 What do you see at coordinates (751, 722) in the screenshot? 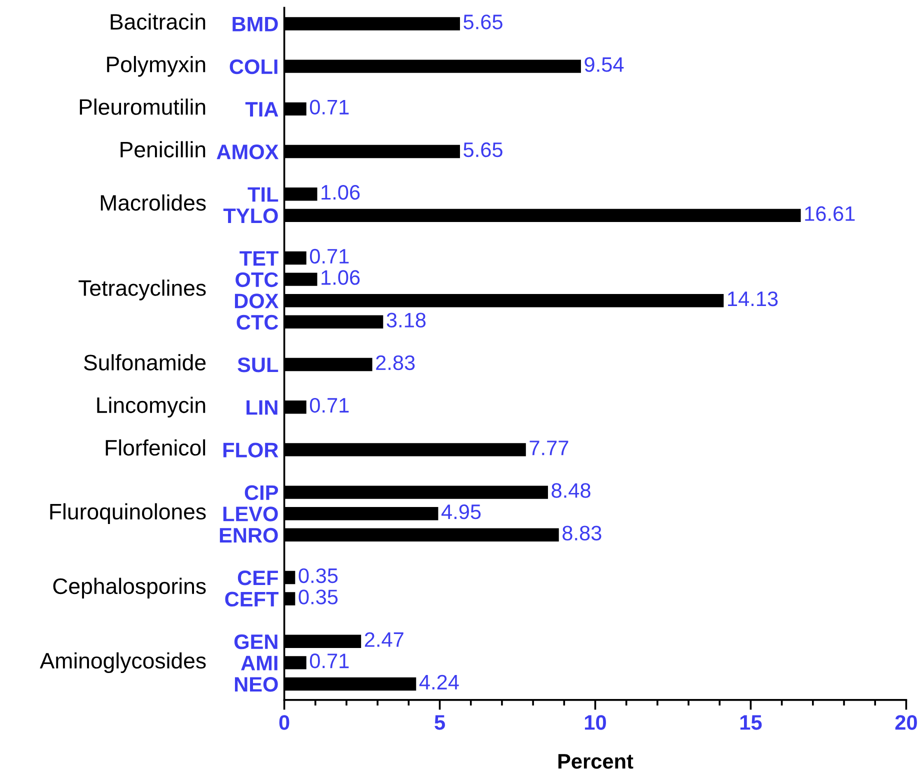
I see `x-tick-label: 15` at bounding box center [751, 722].